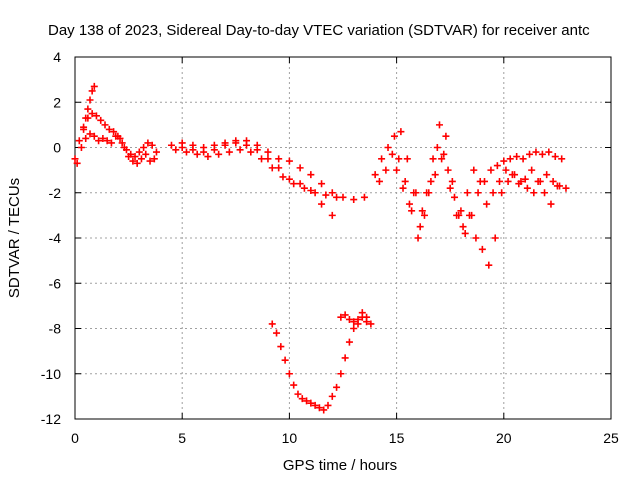 The width and height of the screenshot is (640, 480). Describe the element at coordinates (51, 374) in the screenshot. I see `y-tick-label: -10` at that location.